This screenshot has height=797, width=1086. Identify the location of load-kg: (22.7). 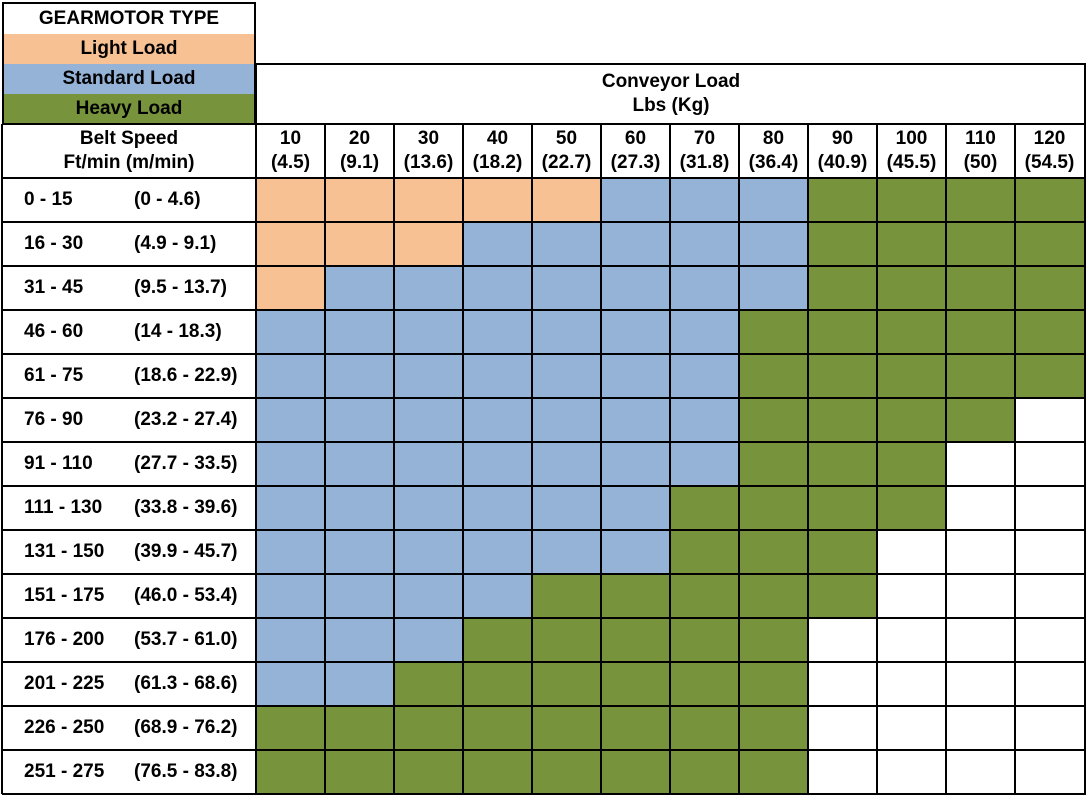
(566, 162).